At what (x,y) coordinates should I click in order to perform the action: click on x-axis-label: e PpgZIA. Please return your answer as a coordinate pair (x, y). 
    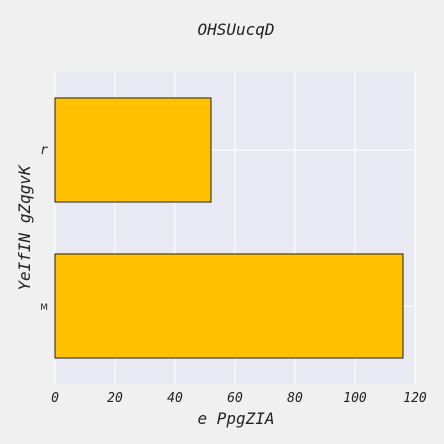
    Looking at the image, I should click on (235, 418).